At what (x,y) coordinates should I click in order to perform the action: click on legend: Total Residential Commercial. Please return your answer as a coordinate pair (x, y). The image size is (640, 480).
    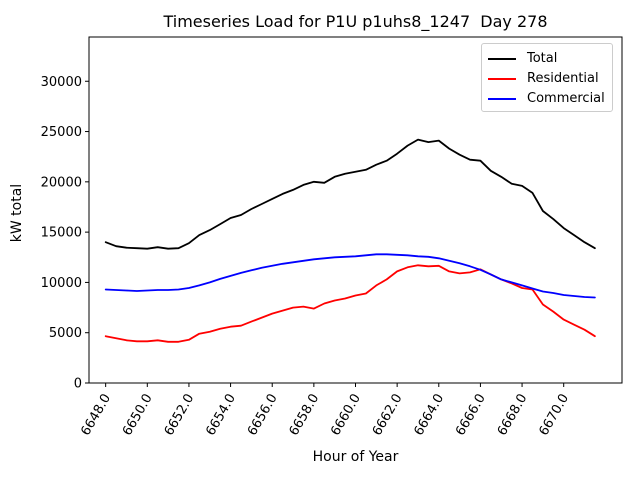
    Looking at the image, I should click on (547, 77).